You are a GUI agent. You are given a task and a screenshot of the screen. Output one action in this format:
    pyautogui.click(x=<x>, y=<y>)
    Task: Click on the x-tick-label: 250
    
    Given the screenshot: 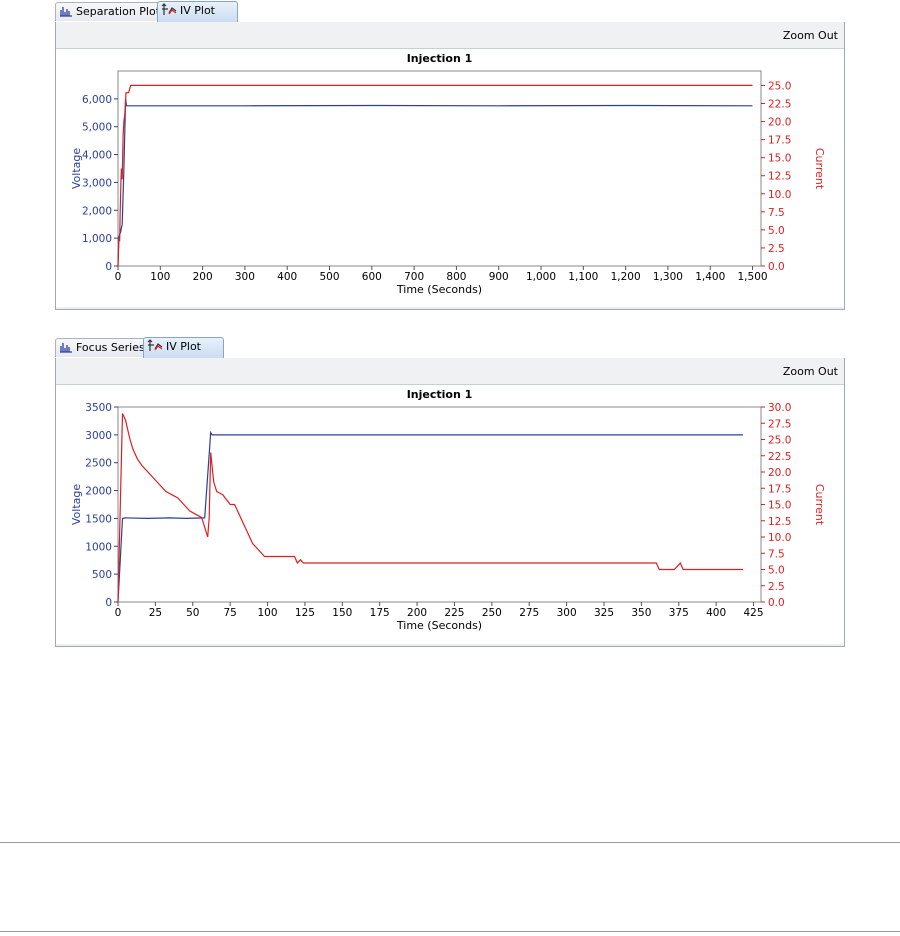 What is the action you would take?
    pyautogui.click(x=492, y=613)
    